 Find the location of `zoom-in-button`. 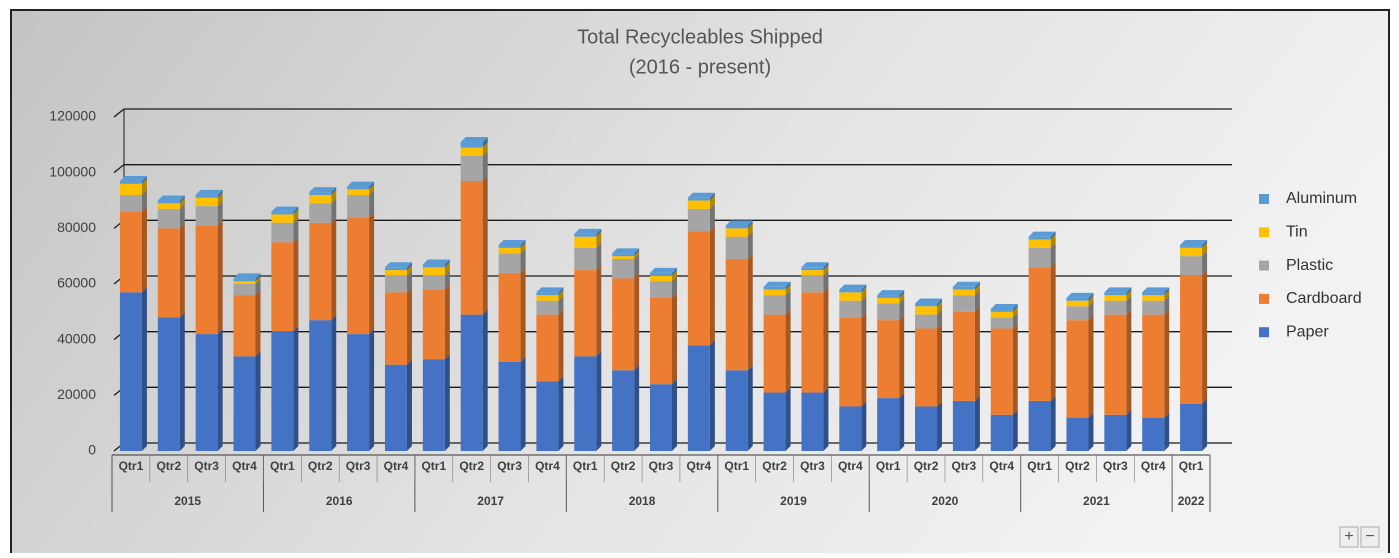

zoom-in-button is located at coordinates (1349, 537).